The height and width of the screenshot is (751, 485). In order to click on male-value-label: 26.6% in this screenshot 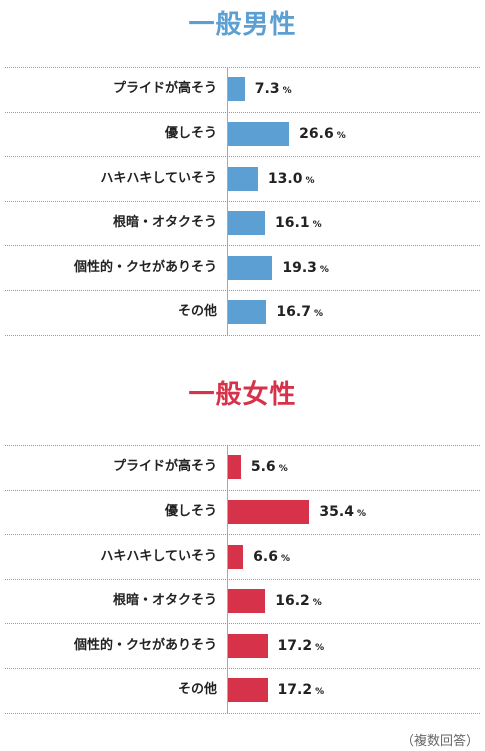, I will do `click(322, 135)`.